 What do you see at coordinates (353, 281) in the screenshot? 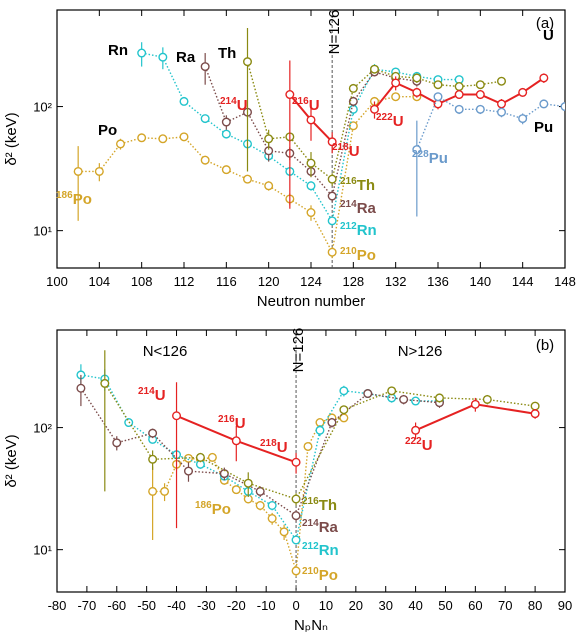
I see `x-tick-label: 128` at bounding box center [353, 281].